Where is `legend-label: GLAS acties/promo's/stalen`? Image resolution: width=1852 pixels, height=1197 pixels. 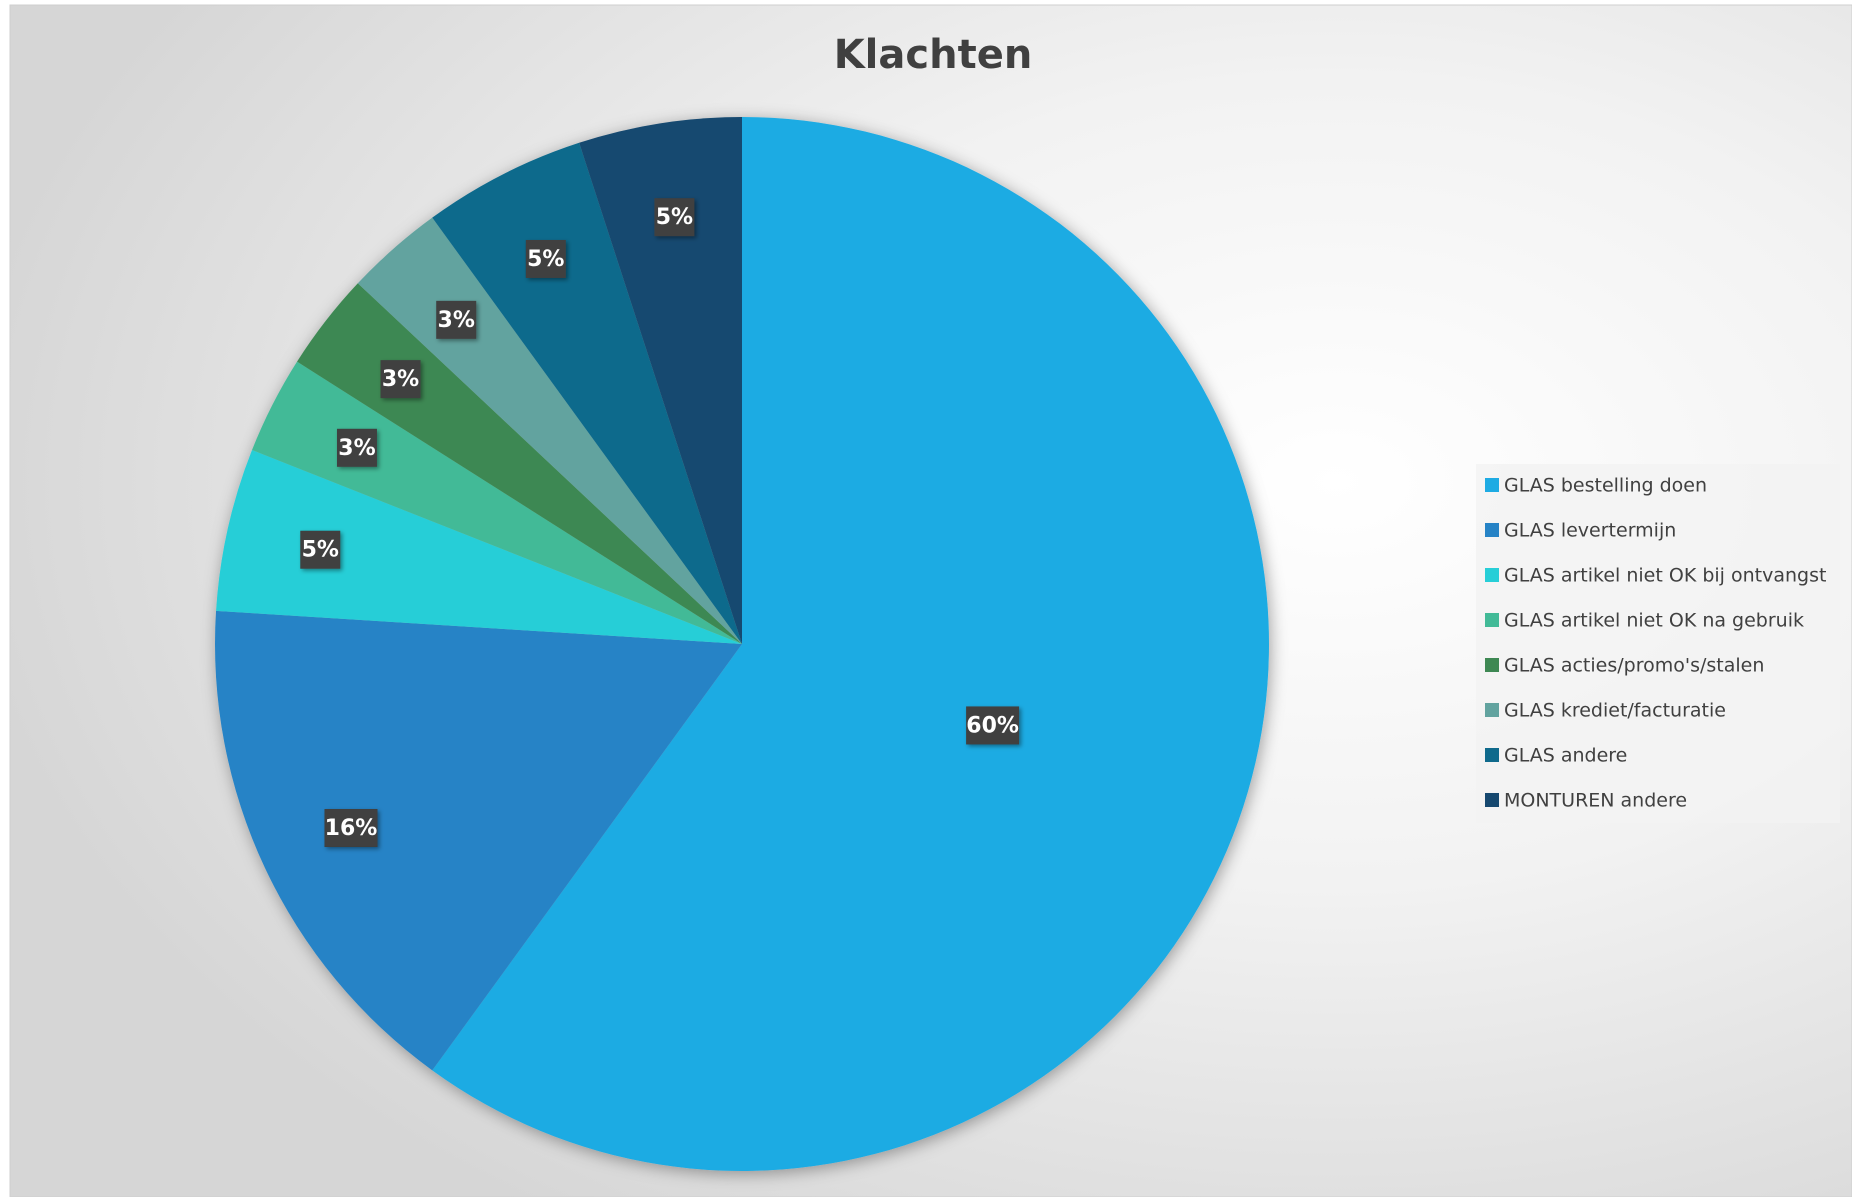
legend-label: GLAS acties/promo's/stalen is located at coordinates (1634, 666).